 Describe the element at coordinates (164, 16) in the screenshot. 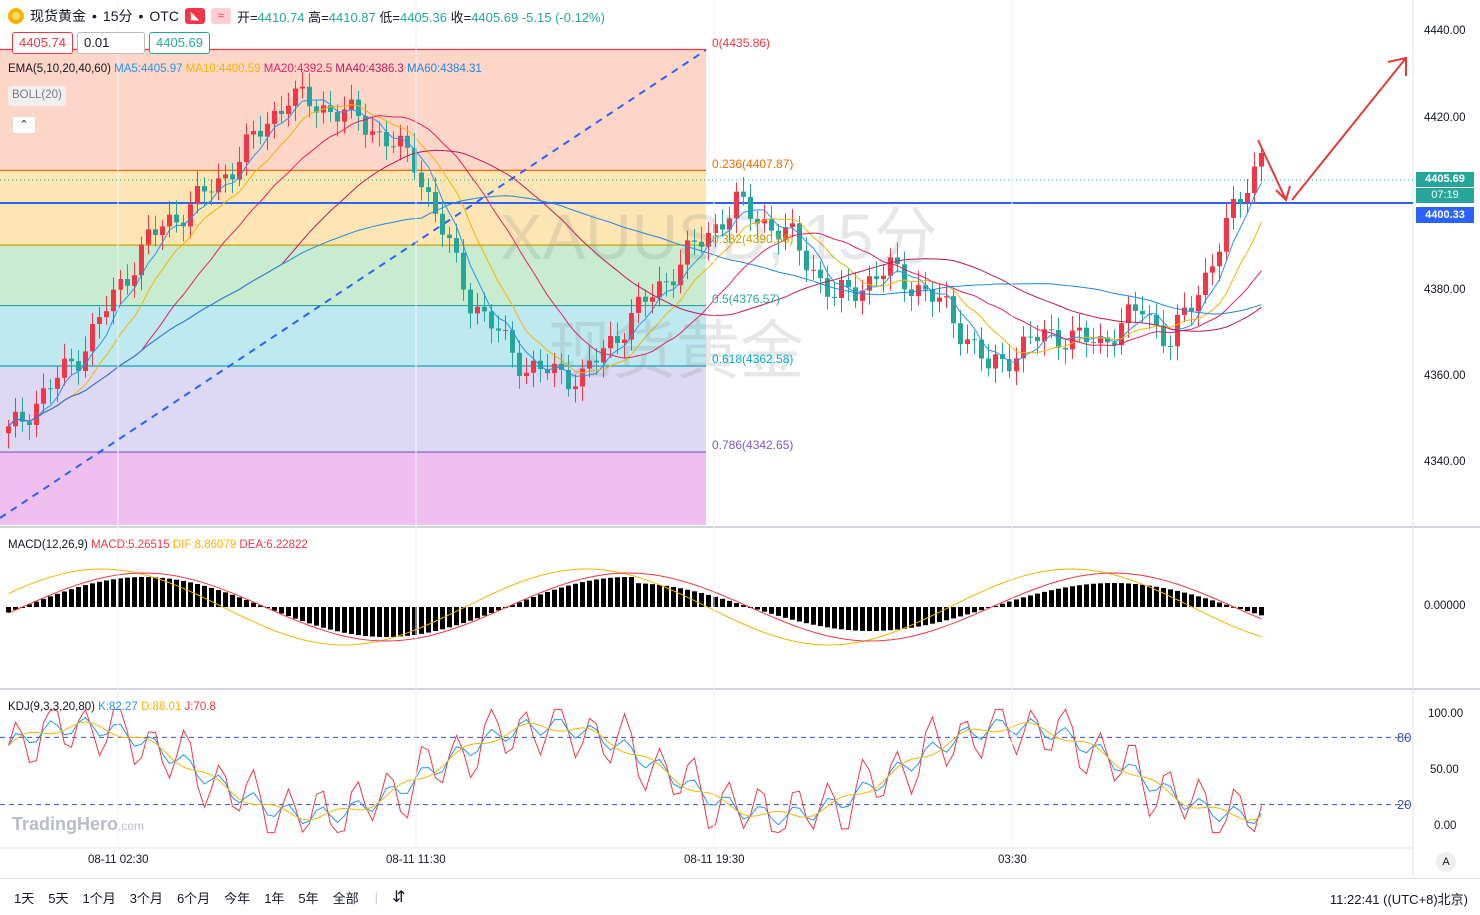

I see `exchange: OTC` at that location.